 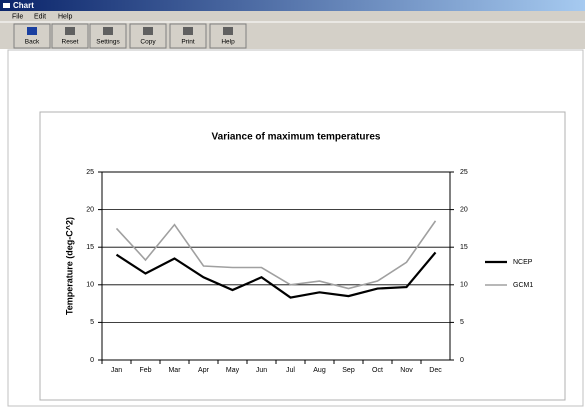 I want to click on x-tick-label: Aug, so click(x=319, y=370).